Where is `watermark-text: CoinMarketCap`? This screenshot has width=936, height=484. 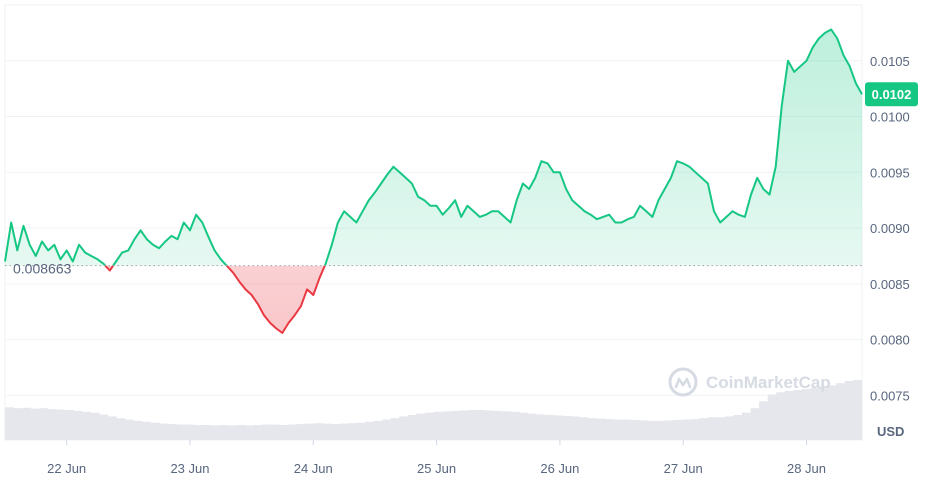 watermark-text: CoinMarketCap is located at coordinates (768, 382).